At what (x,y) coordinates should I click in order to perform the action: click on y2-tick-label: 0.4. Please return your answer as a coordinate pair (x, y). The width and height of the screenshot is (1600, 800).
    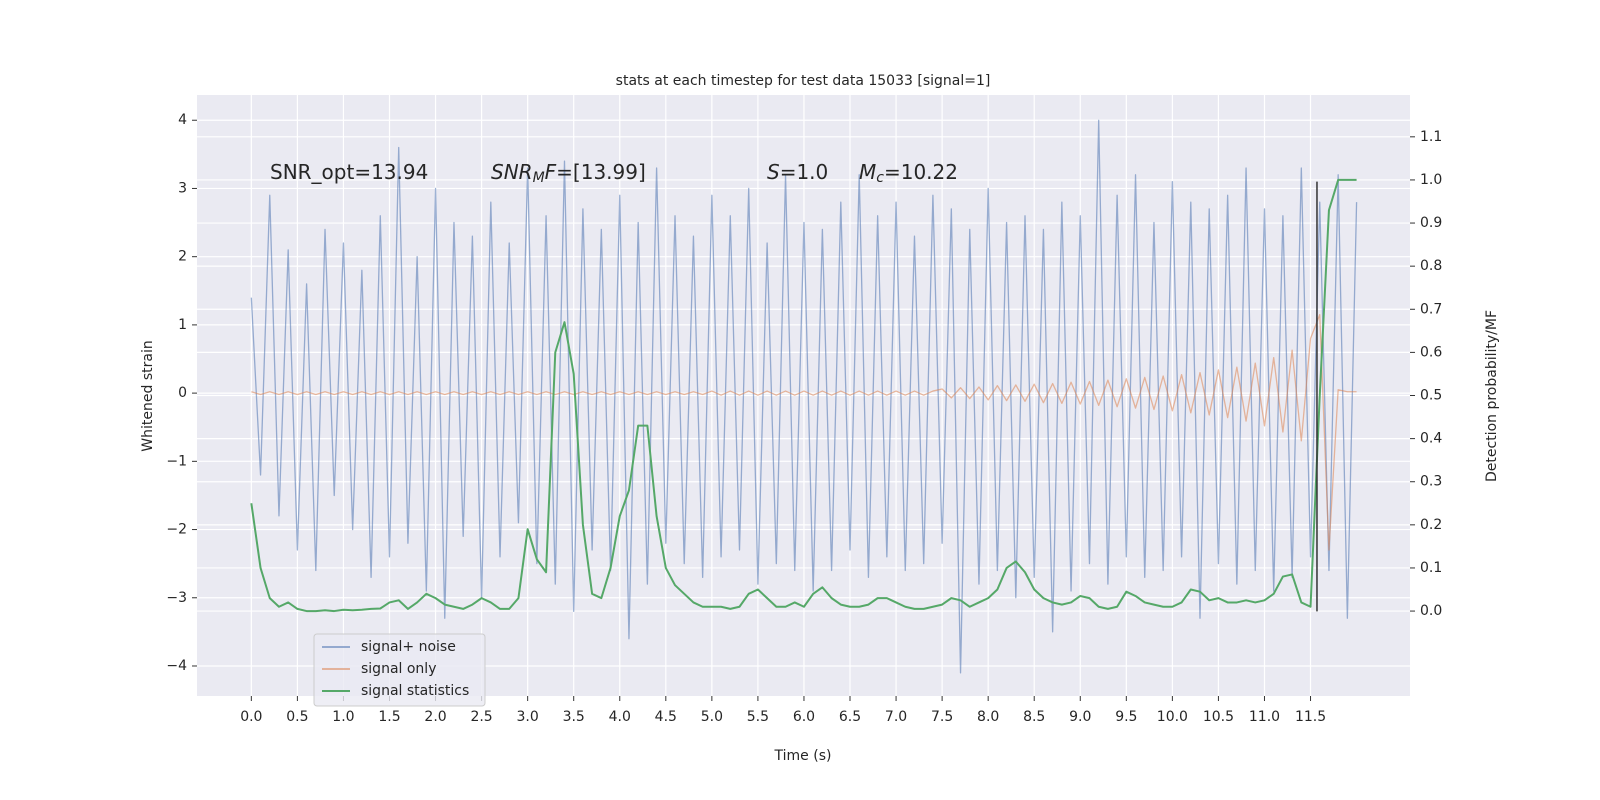
    Looking at the image, I should click on (1431, 439).